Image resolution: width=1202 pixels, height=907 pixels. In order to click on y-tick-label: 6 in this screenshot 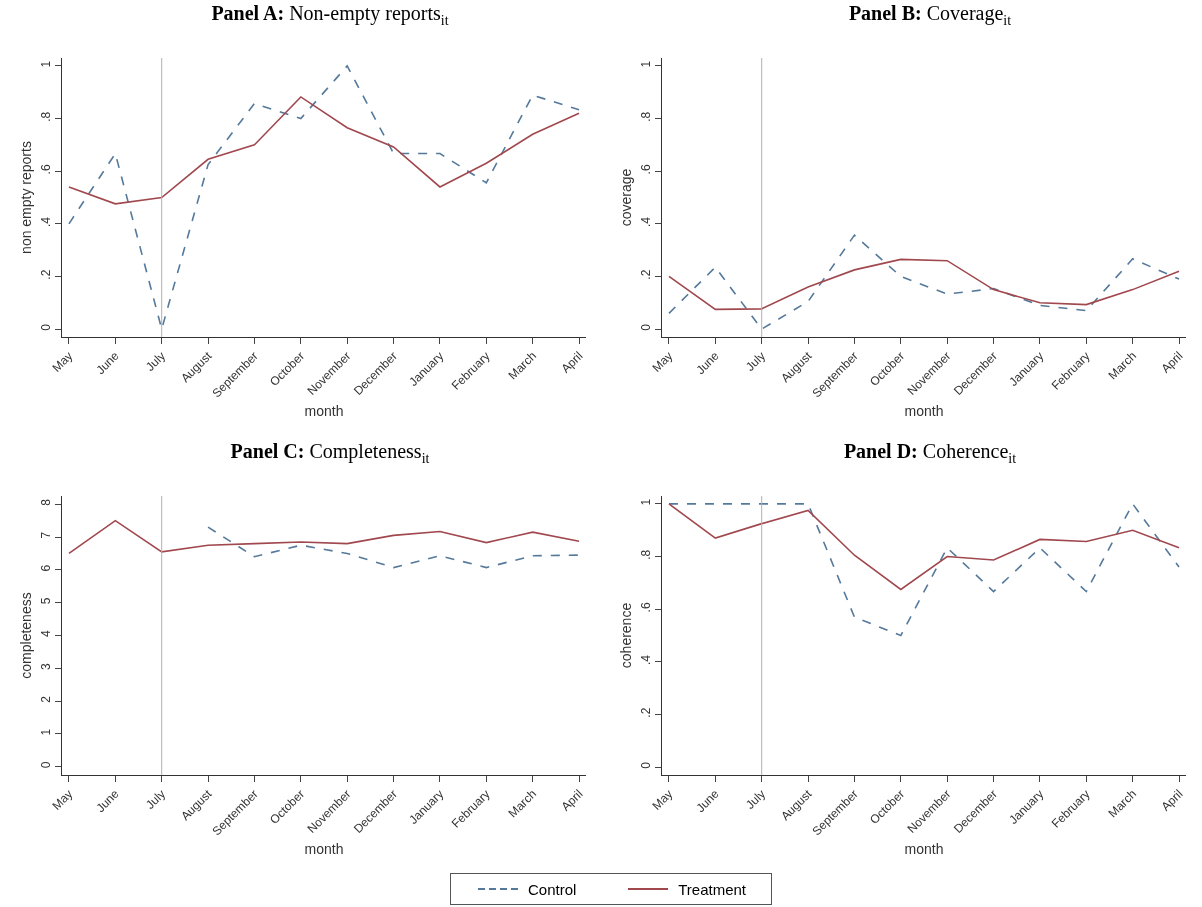, I will do `click(46, 568)`.